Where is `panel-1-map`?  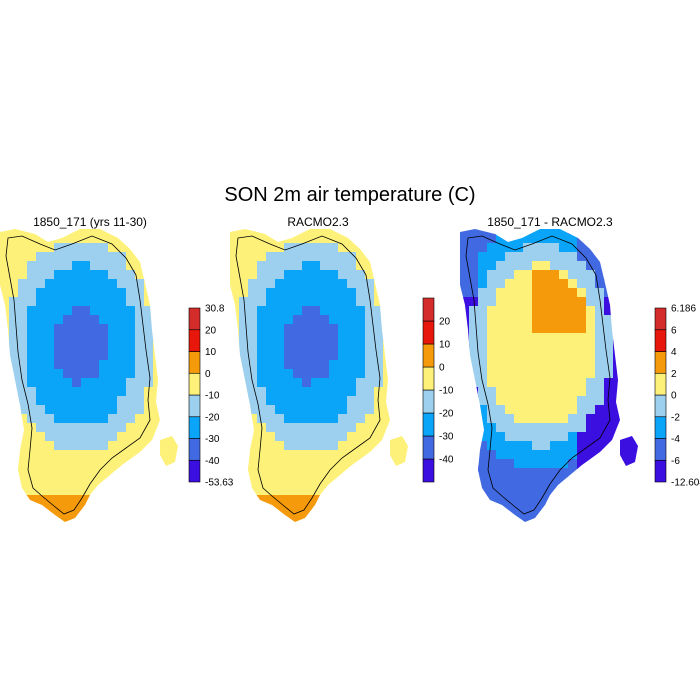
panel-1-map is located at coordinates (89, 375).